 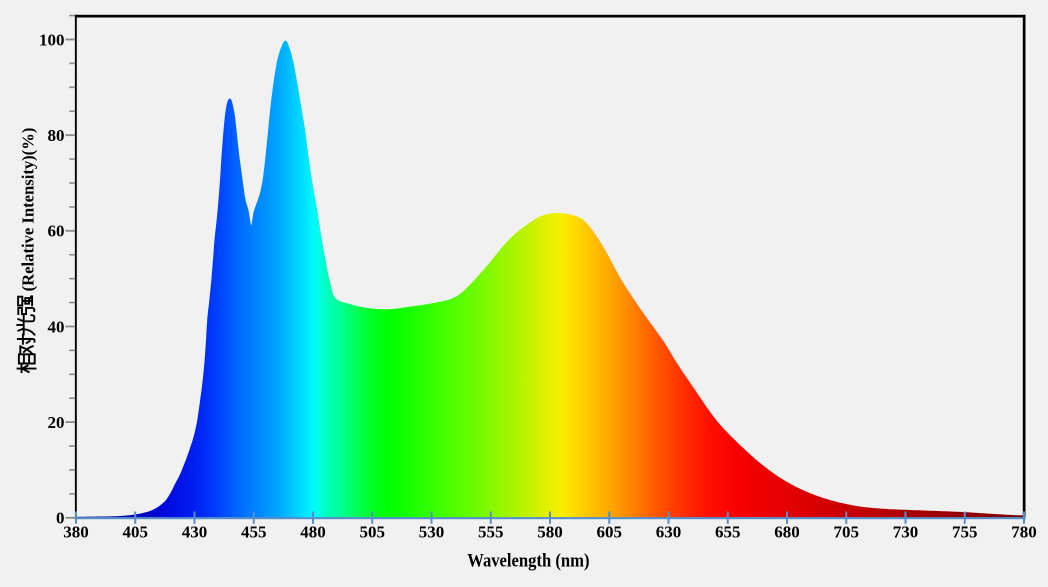 What do you see at coordinates (846, 532) in the screenshot?
I see `svg-text: 705` at bounding box center [846, 532].